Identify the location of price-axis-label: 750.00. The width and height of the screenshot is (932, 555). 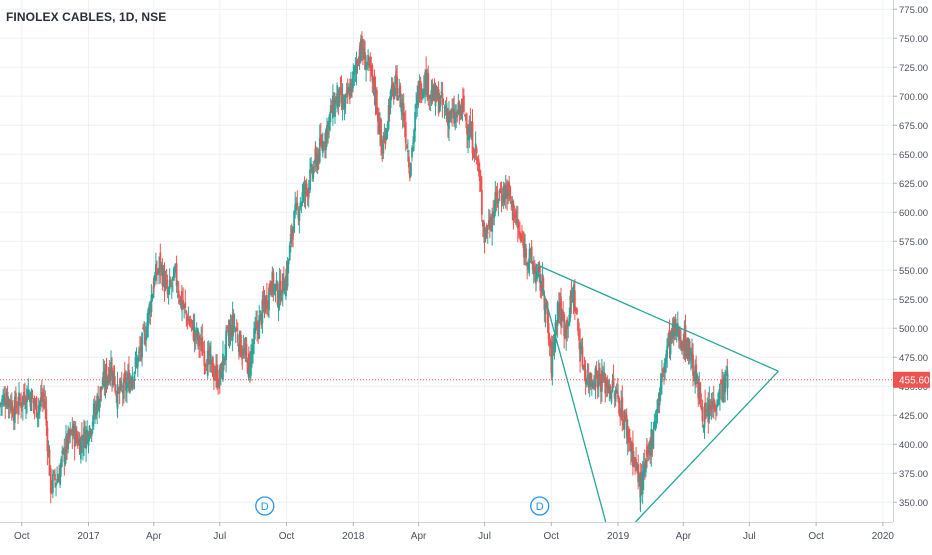
(913, 39).